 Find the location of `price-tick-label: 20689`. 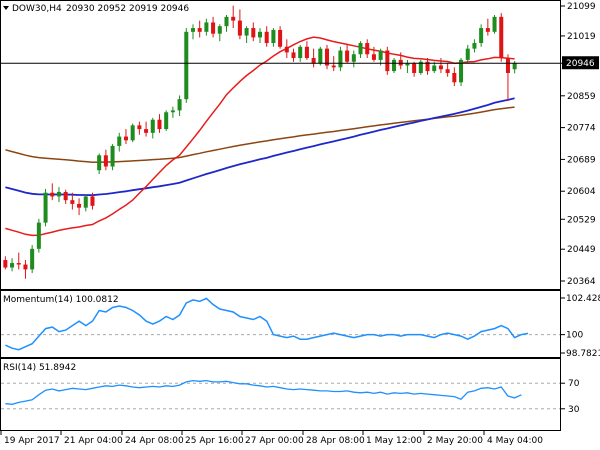

price-tick-label: 20689 is located at coordinates (581, 160).